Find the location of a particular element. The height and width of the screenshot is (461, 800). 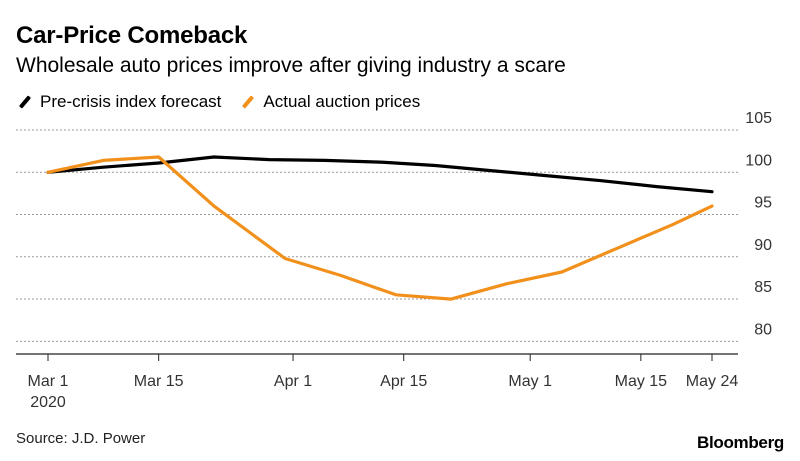

chart-title: Car-Price Comeback is located at coordinates (132, 35).